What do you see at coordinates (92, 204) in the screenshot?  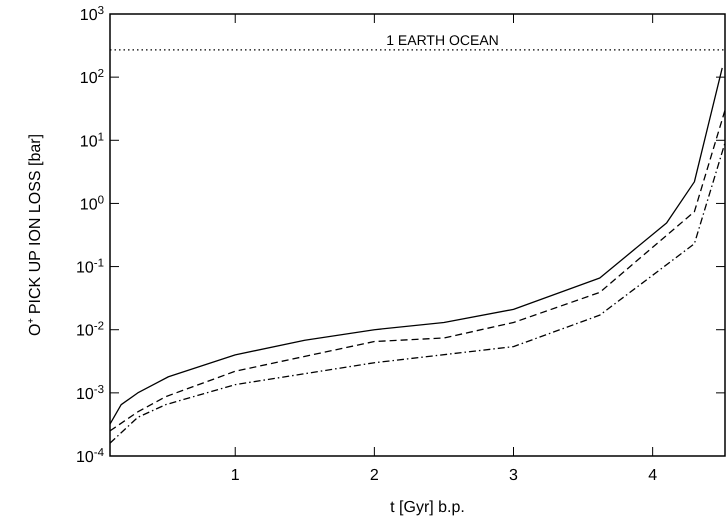 I see `y-tick-label: 10$^{0}$` at bounding box center [92, 204].